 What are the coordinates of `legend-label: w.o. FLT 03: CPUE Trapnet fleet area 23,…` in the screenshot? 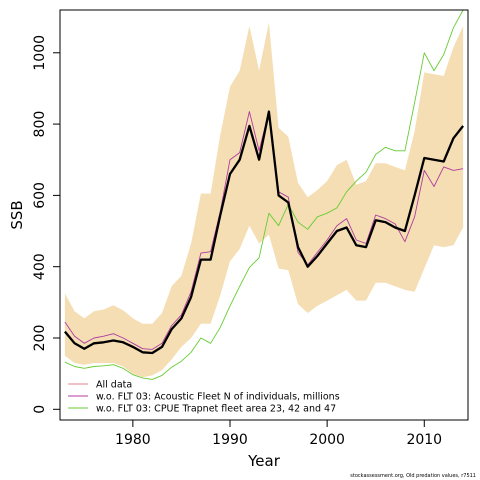 It's located at (216, 409).